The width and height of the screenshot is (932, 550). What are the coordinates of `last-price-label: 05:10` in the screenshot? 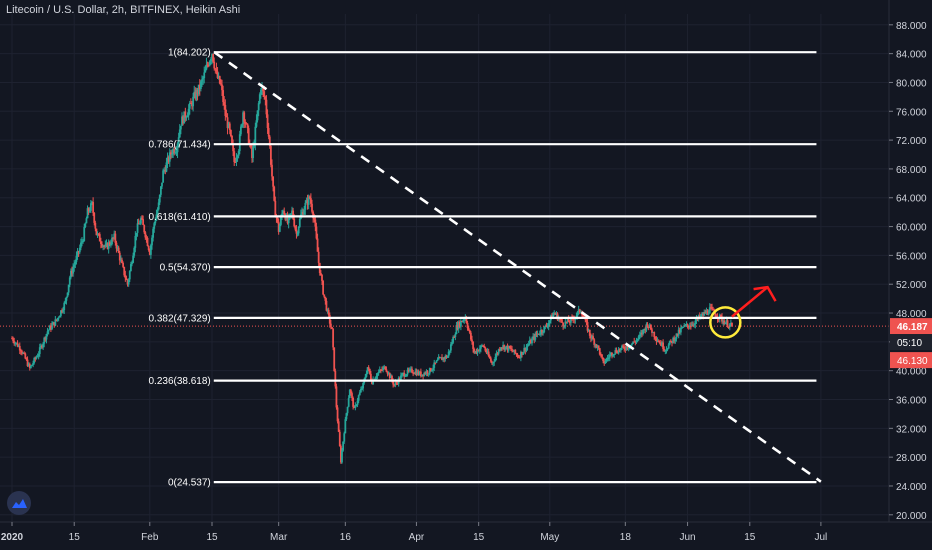 It's located at (909, 343).